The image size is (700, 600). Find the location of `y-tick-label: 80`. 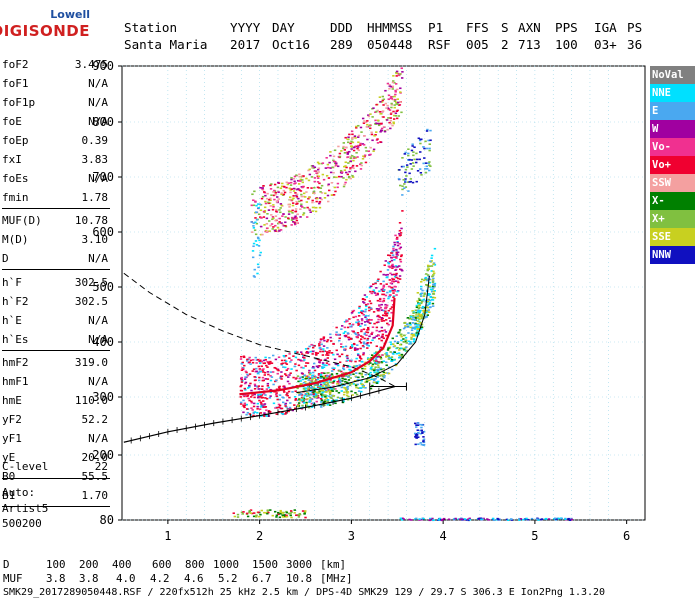

y-tick-label: 80 is located at coordinates (107, 520).